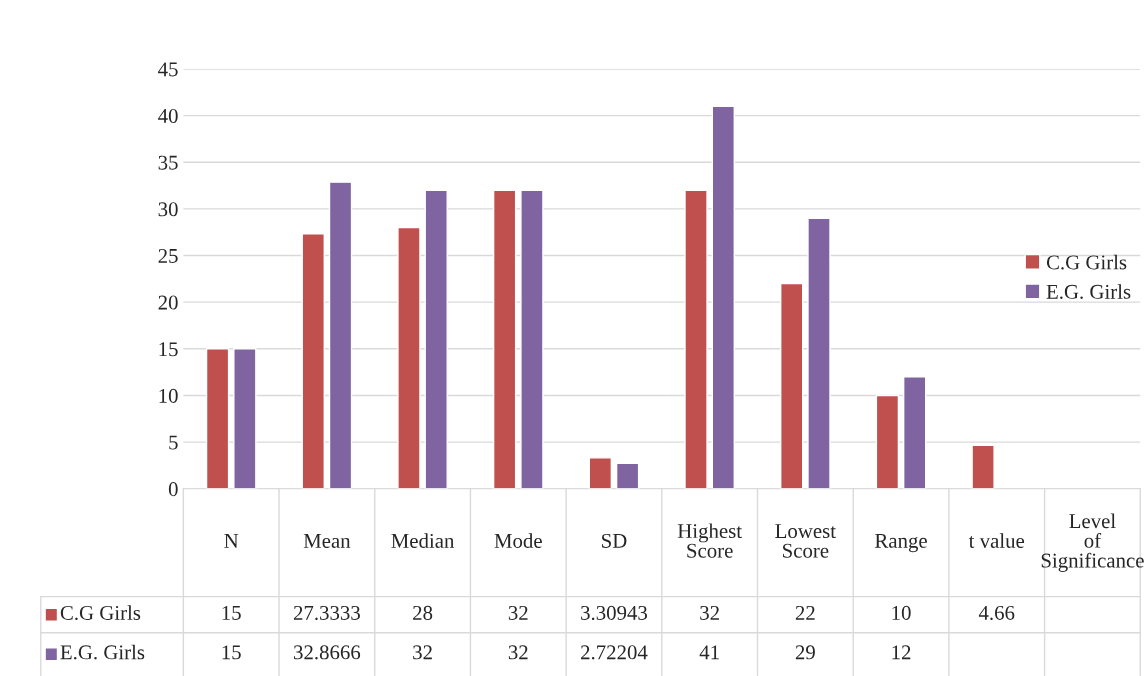 This screenshot has width=1146, height=676. What do you see at coordinates (168, 302) in the screenshot?
I see `y-tick-label: 20` at bounding box center [168, 302].